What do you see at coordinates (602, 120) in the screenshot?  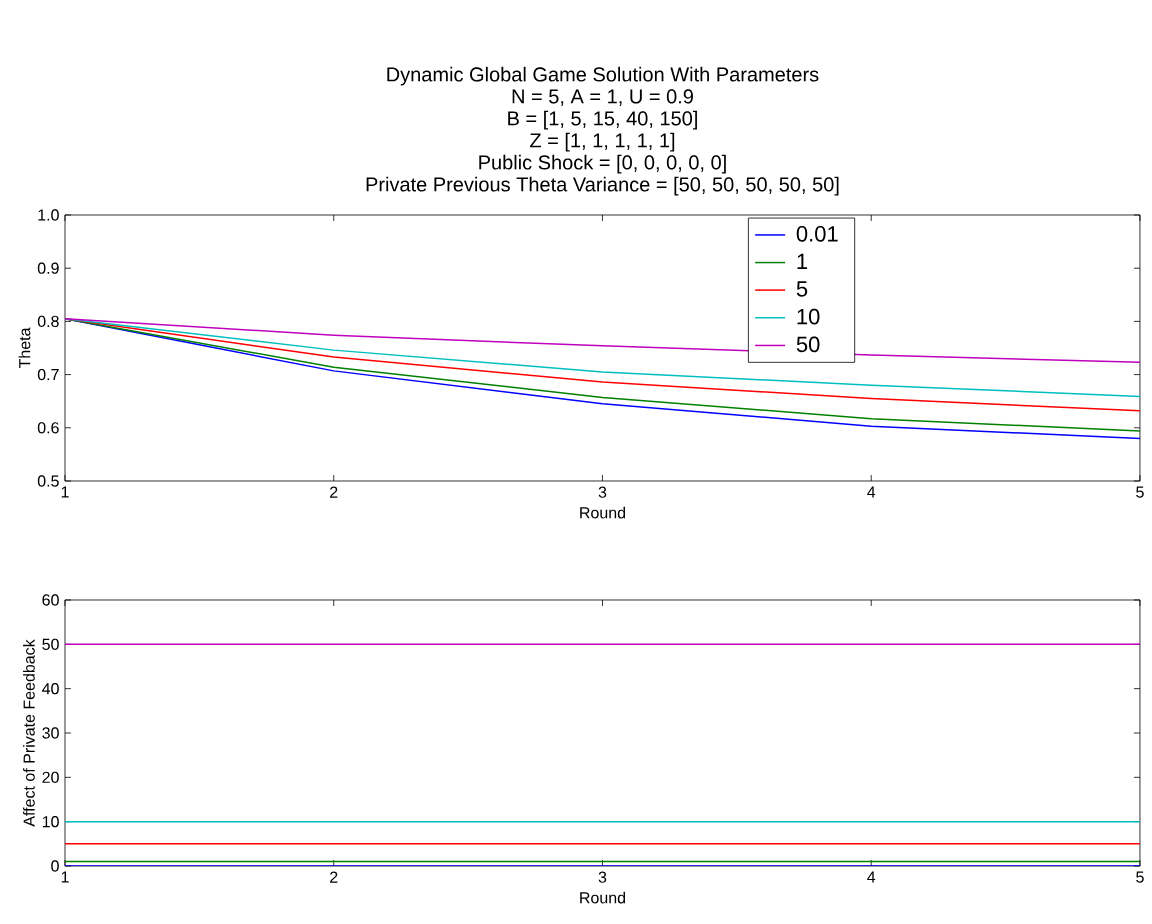 I see `text: B = [1, 5, 15, 40, 150]` at bounding box center [602, 120].